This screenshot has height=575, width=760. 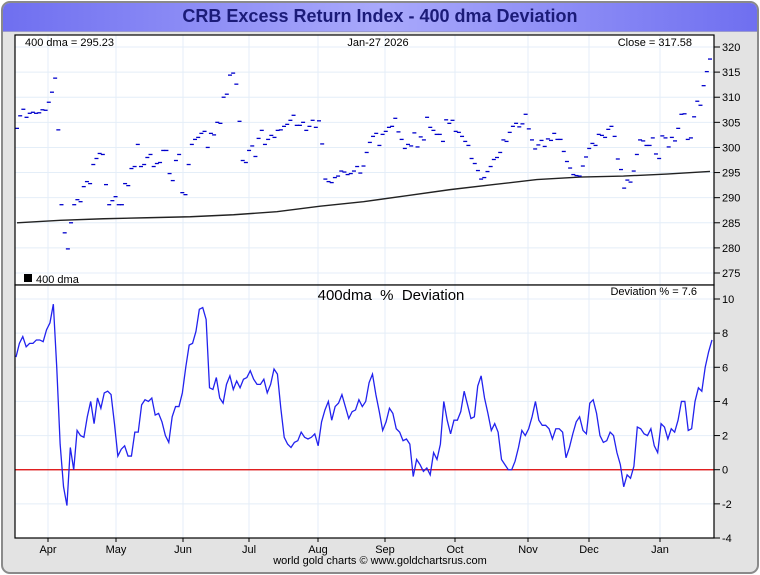 What do you see at coordinates (391, 295) in the screenshot?
I see `deviation-title: 400dma % Deviation` at bounding box center [391, 295].